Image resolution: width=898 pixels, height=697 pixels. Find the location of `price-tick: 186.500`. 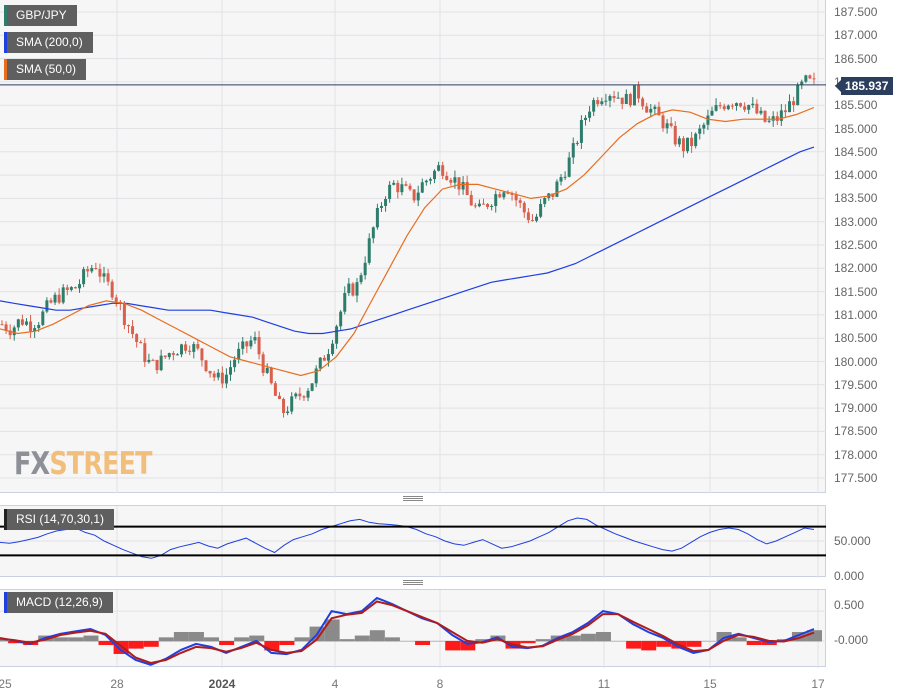

price-tick: 186.500 is located at coordinates (856, 58).